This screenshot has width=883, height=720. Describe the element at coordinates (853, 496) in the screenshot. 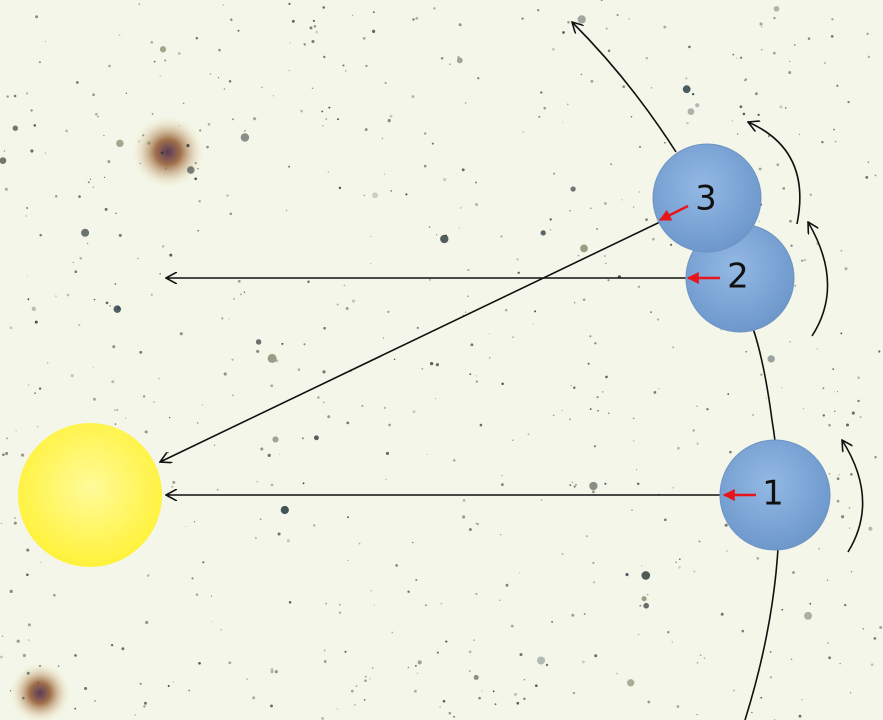

I see `motion-arc` at that location.